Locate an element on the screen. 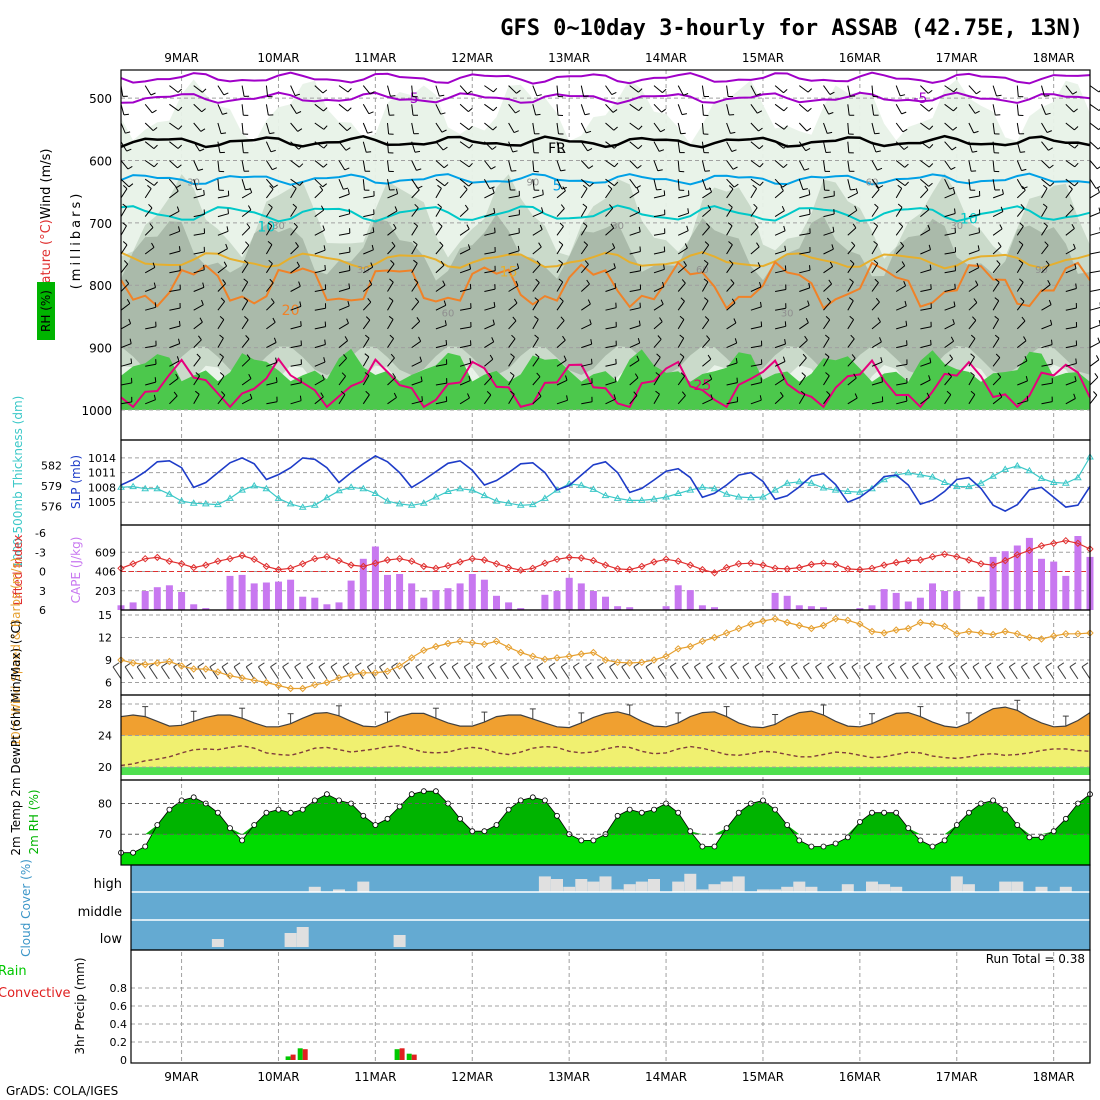 The image size is (1100, 1100). pressure-axis-label: (millibars) is located at coordinates (76, 240).